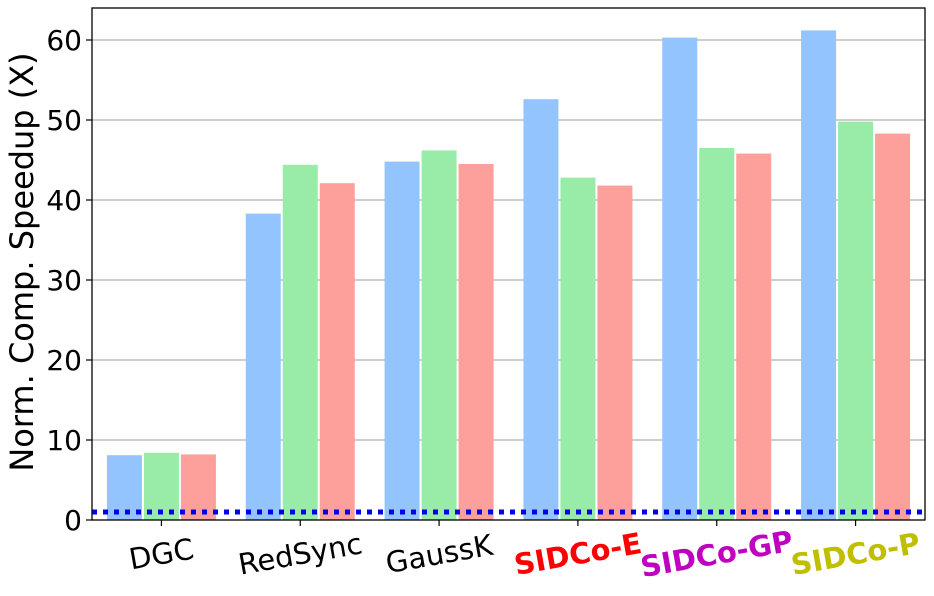  I want to click on bar-redsync-s2, so click(300, 342).